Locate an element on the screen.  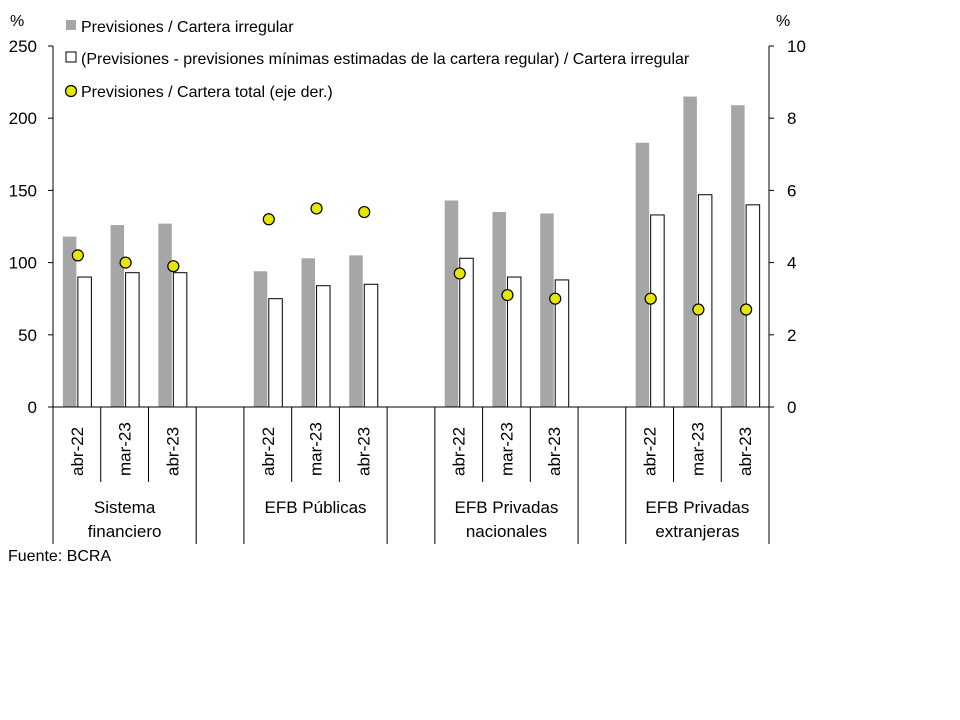
left-axis-tick-label: 150 is located at coordinates (23, 190).